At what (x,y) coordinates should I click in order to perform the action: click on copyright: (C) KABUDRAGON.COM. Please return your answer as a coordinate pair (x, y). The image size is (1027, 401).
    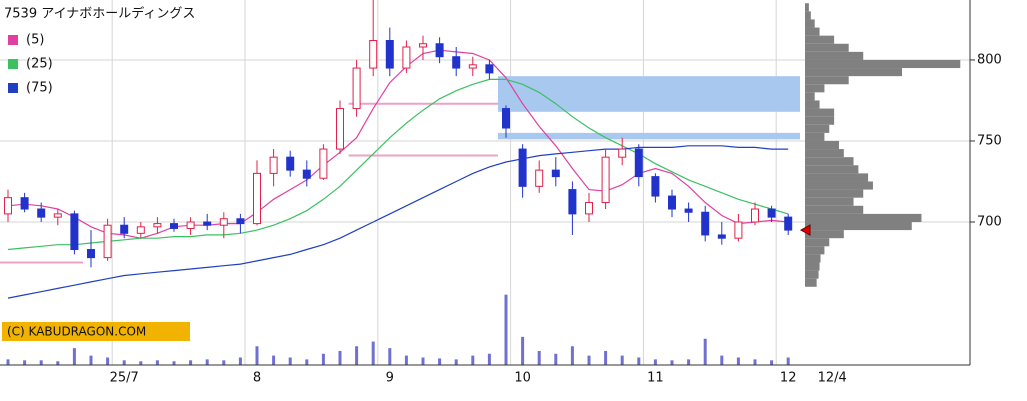
    Looking at the image, I should click on (76, 332).